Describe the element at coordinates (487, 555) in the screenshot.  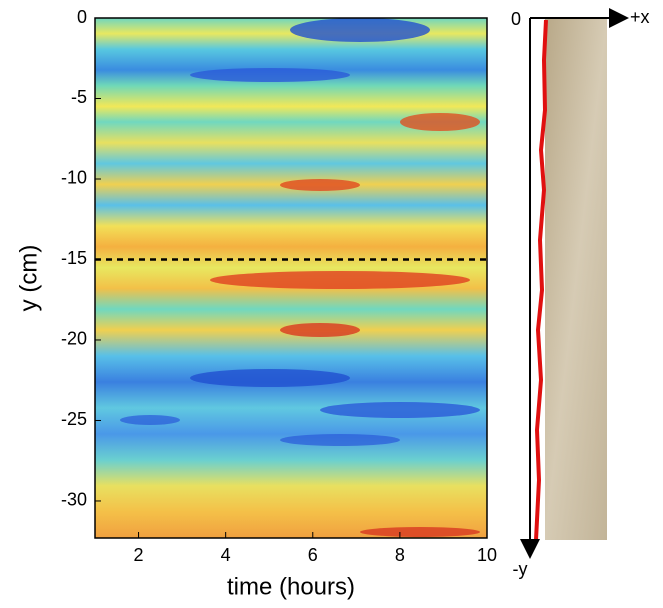
I see `x-tick-label: 10` at that location.